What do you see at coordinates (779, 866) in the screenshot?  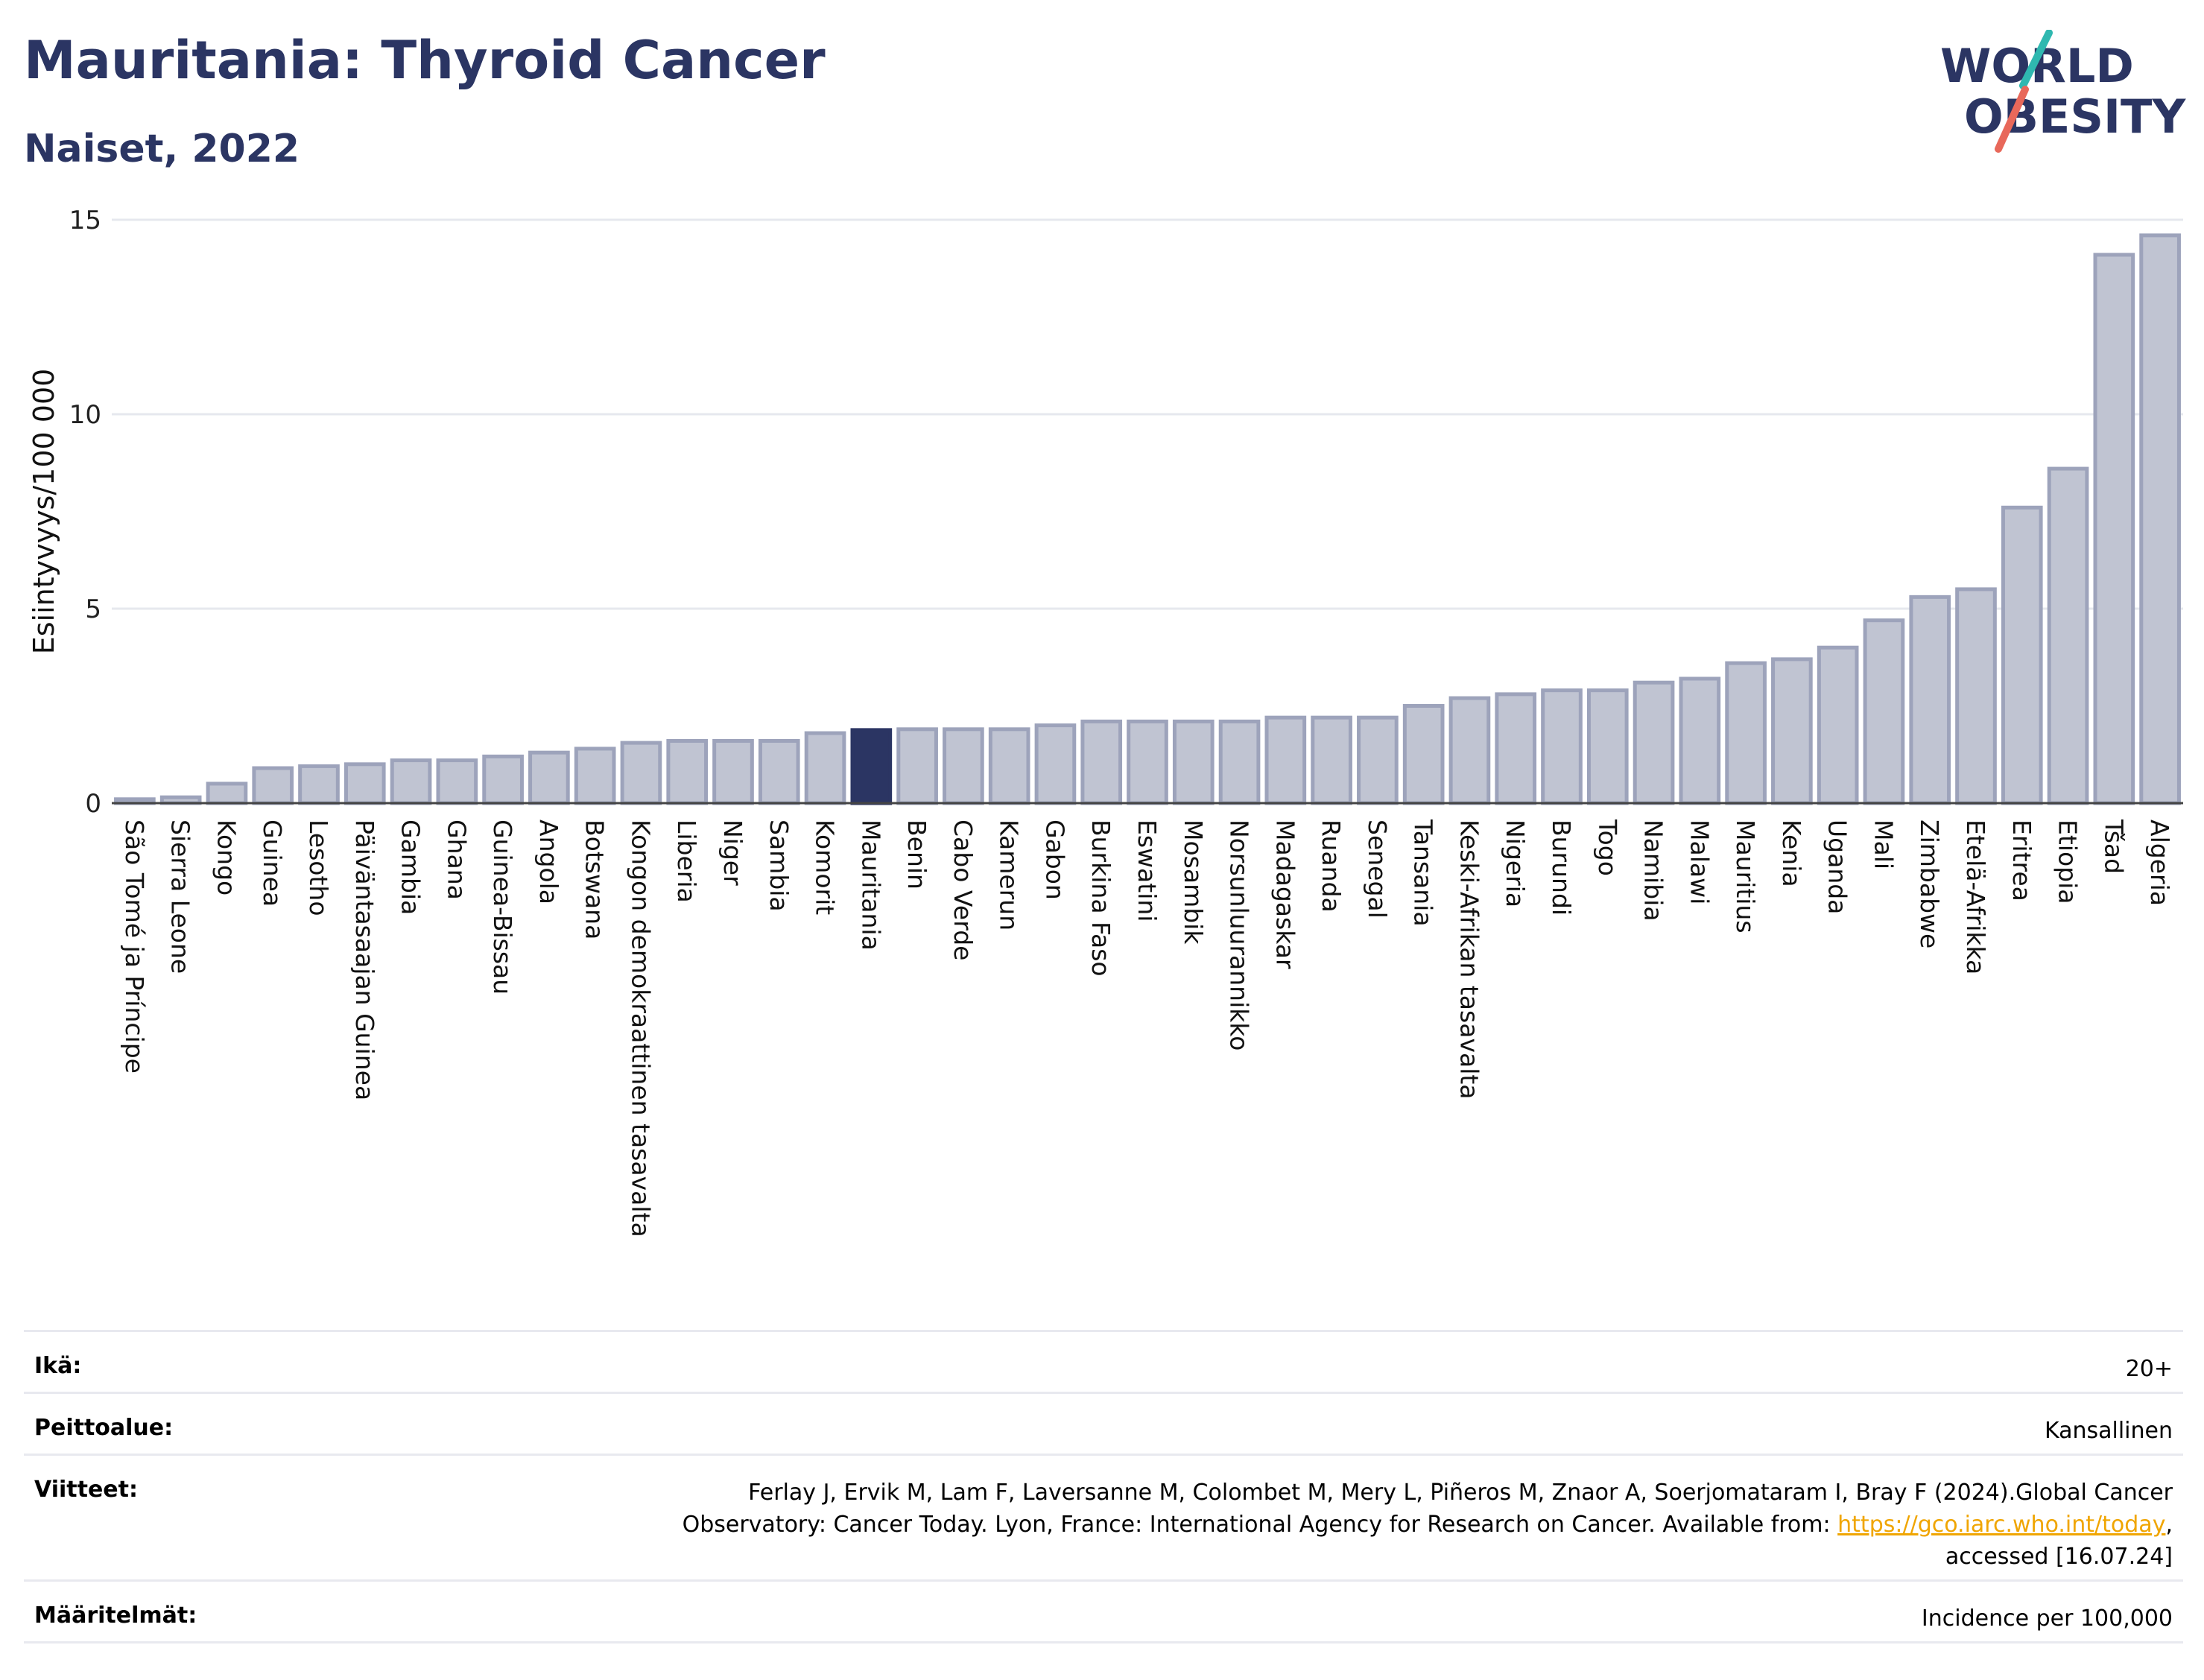 I see `x-tick-label: Sambia` at bounding box center [779, 866].